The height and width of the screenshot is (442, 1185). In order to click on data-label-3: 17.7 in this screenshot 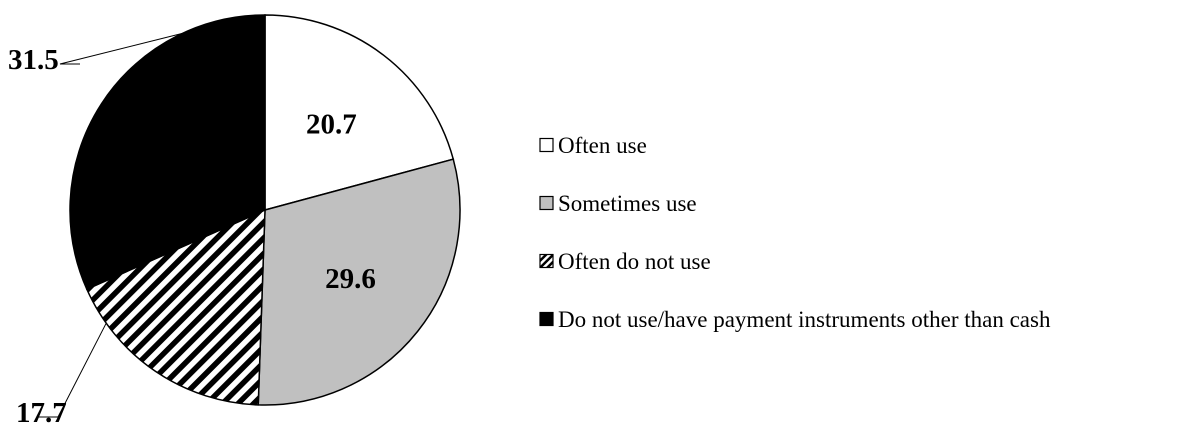, I will do `click(41, 413)`.